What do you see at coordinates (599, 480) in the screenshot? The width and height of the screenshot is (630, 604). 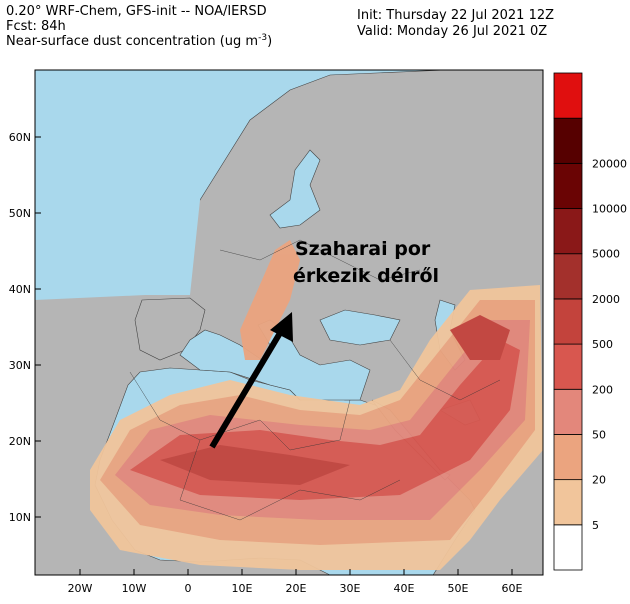 I see `colorbar-label: 20` at bounding box center [599, 480].